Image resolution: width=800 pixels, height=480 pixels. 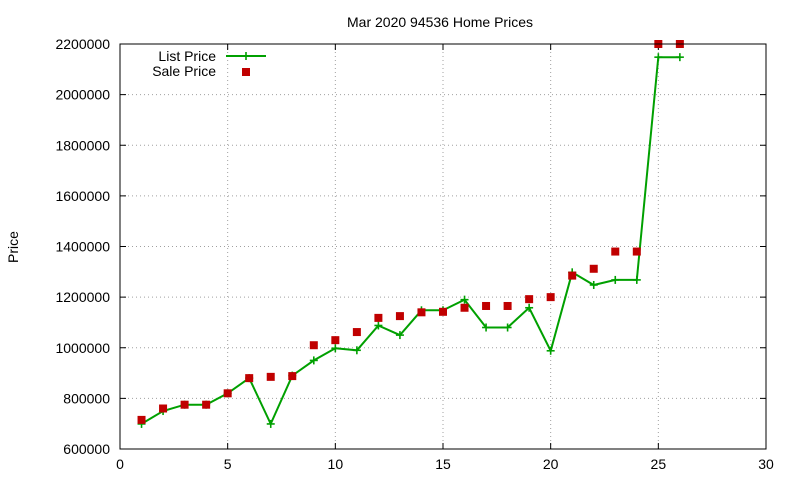 What do you see at coordinates (551, 464) in the screenshot?
I see `x-tick-label: 20` at bounding box center [551, 464].